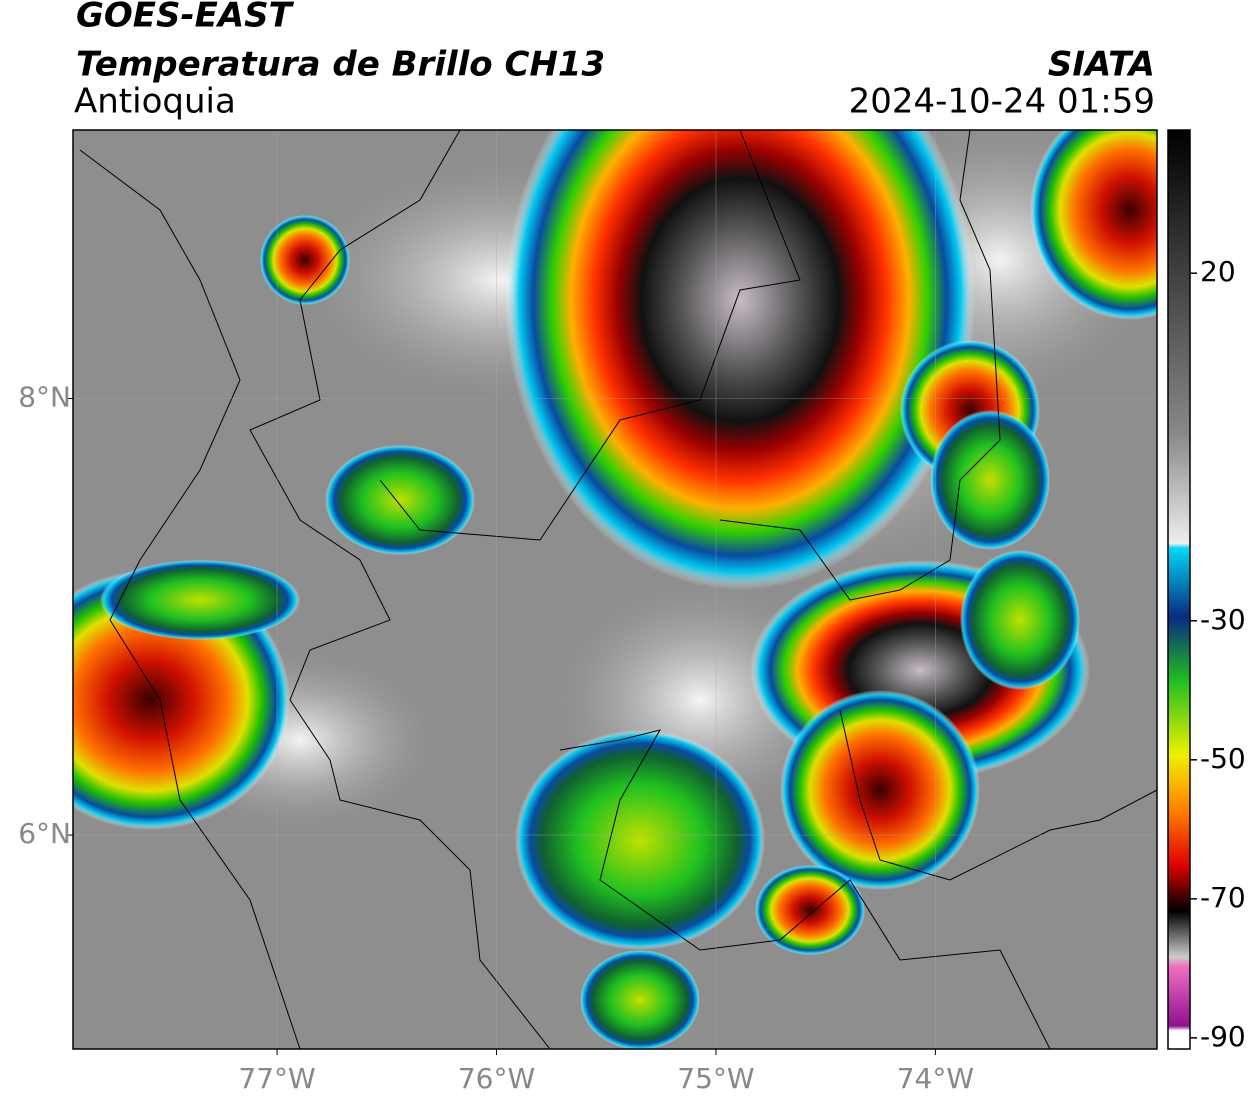  What do you see at coordinates (155, 102) in the screenshot?
I see `region-label: Antioquia` at bounding box center [155, 102].